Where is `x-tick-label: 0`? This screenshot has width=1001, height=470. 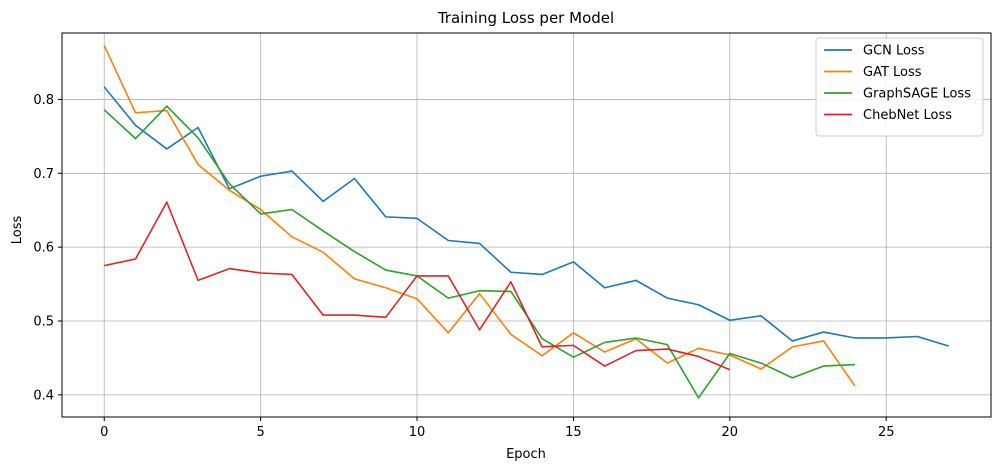
x-tick-label: 0 is located at coordinates (104, 432).